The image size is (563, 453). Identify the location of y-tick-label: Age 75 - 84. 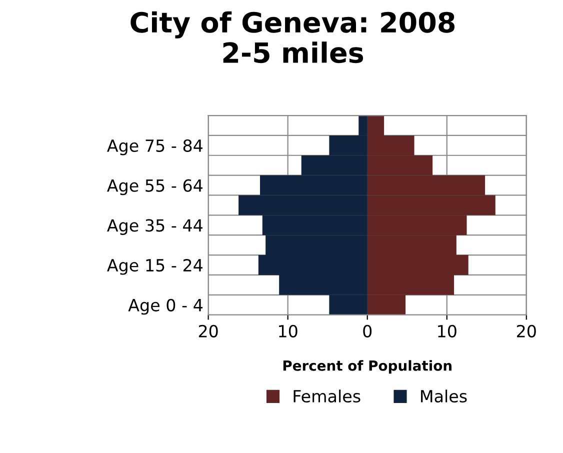
(155, 147).